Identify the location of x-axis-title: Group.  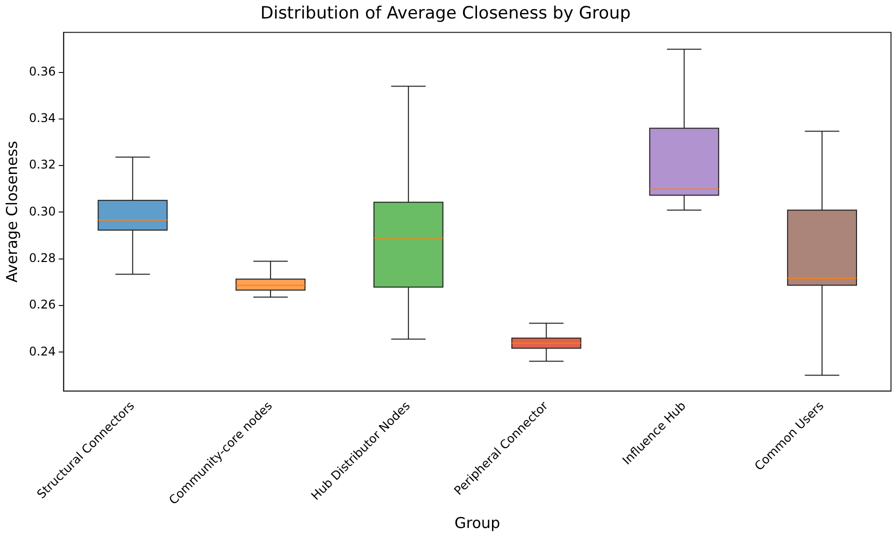
(477, 523).